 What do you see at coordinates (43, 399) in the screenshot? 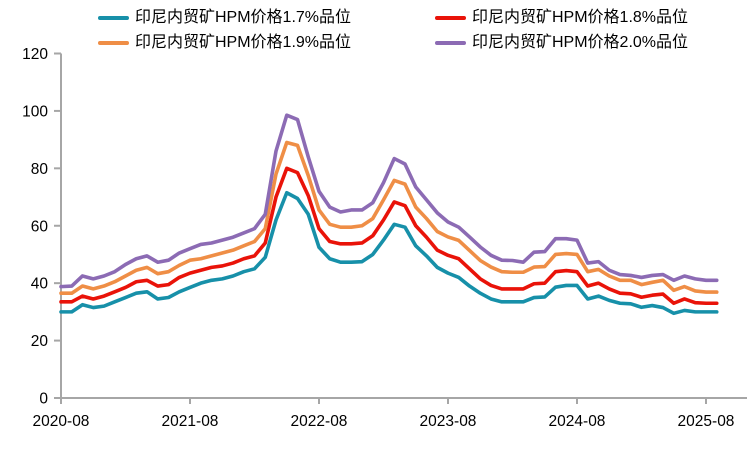
I see `y-tick-label: 0` at bounding box center [43, 399].